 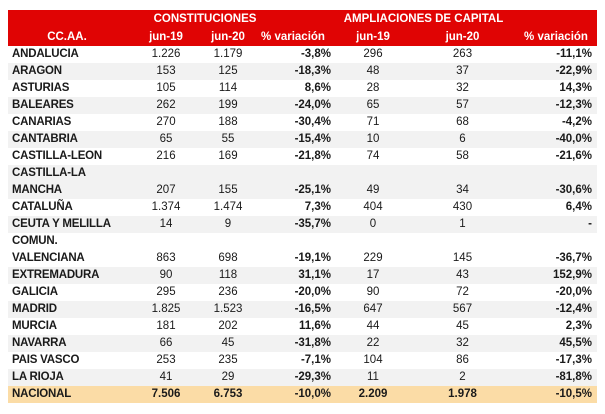 I want to click on amp-variacion-cell: -12,4%, so click(x=573, y=309).